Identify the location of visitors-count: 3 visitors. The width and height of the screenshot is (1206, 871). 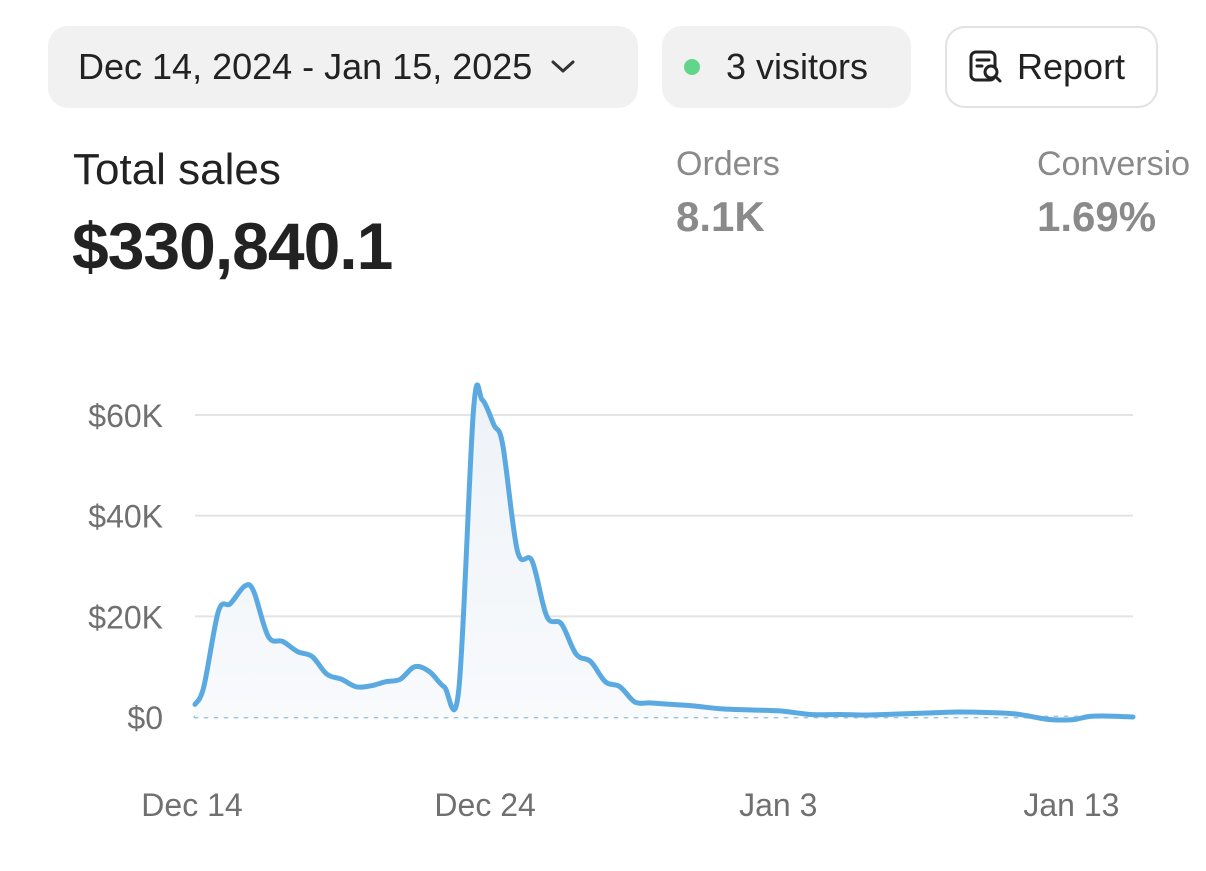
(797, 66).